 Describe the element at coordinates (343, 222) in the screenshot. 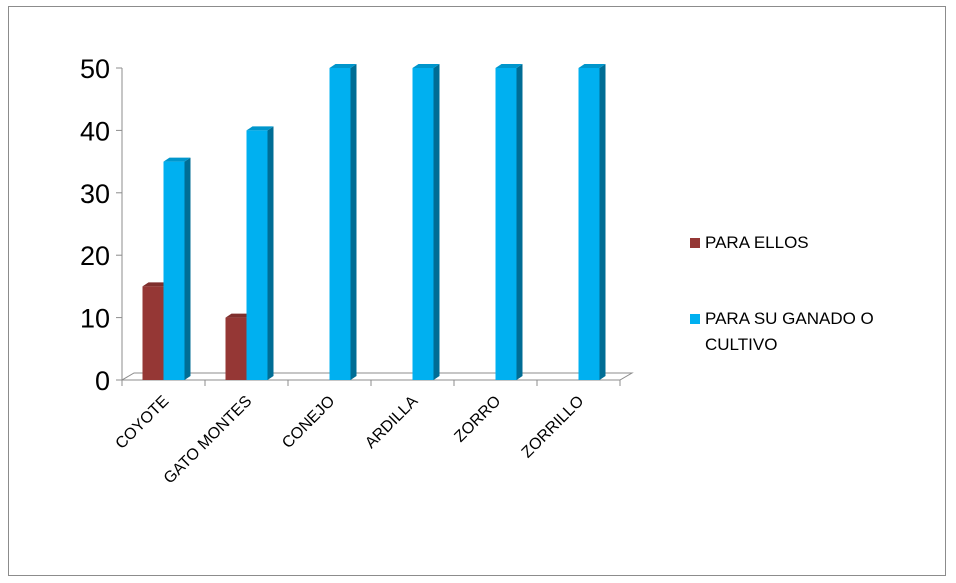

I see `bar-para-su-ganado-conejo` at that location.